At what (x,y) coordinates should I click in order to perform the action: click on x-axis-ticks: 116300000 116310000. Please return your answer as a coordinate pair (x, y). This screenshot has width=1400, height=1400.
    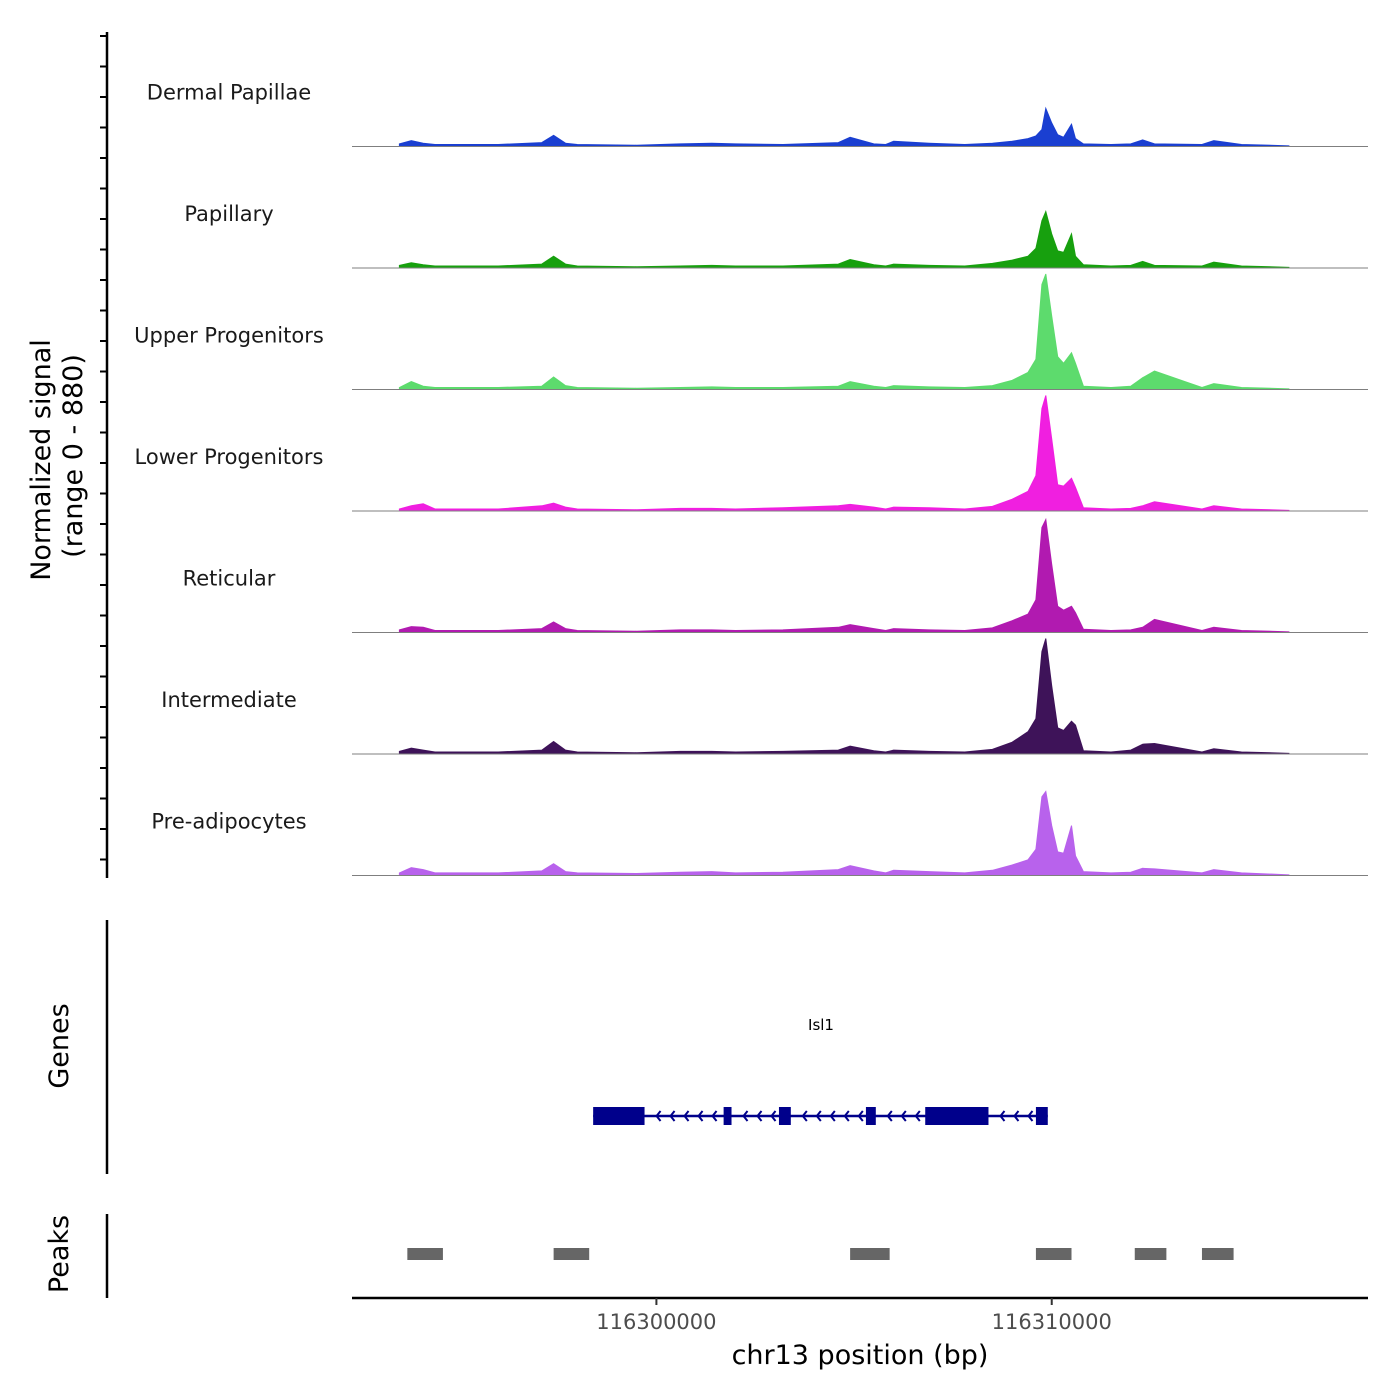
    Looking at the image, I should click on (854, 1316).